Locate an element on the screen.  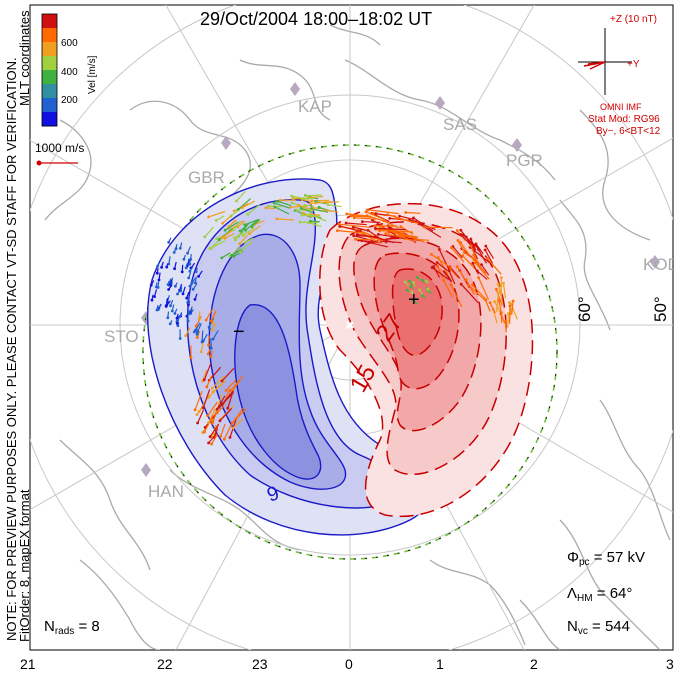
latitude-label-60: 60° is located at coordinates (584, 309).